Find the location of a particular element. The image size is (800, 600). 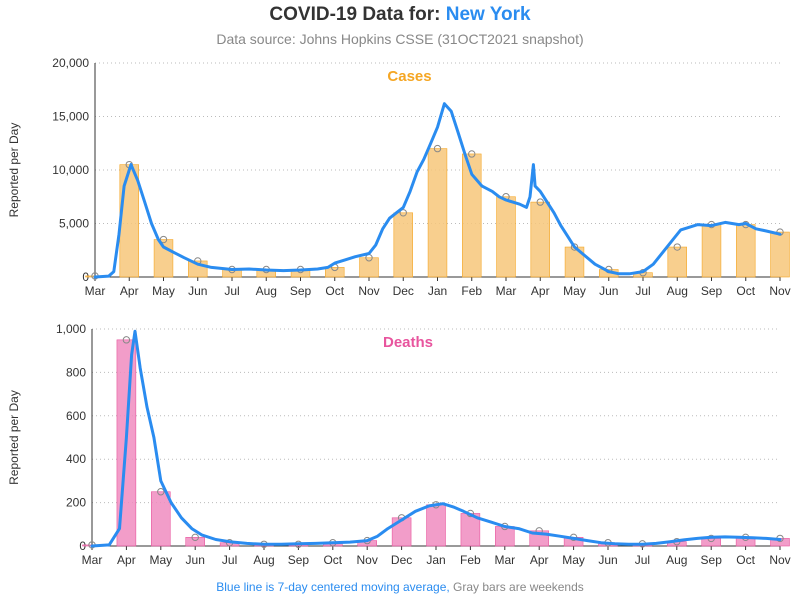

title-prefix: COVID-19 Data for: is located at coordinates (357, 14).